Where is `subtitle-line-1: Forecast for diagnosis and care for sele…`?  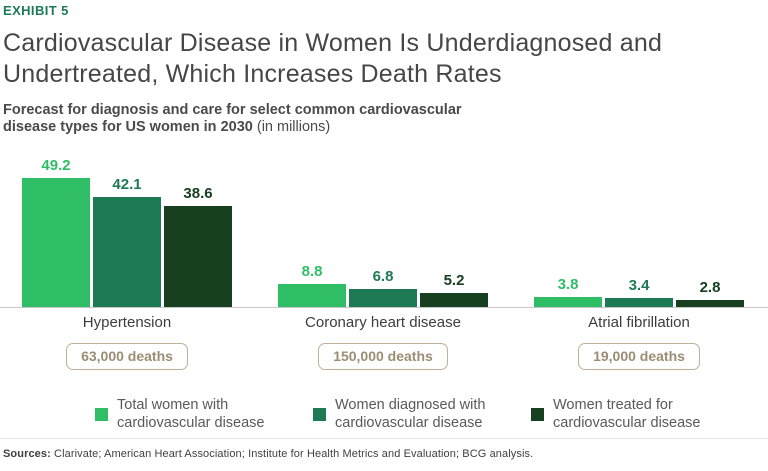 subtitle-line-1: Forecast for diagnosis and care for sele… is located at coordinates (232, 110).